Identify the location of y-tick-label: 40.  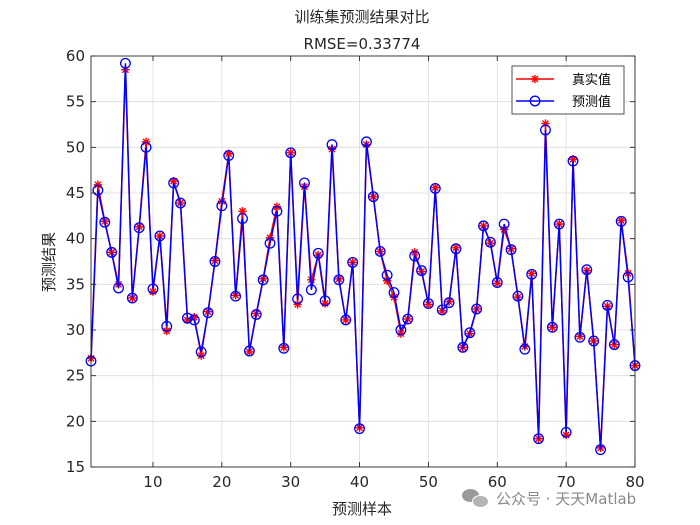
(75, 239).